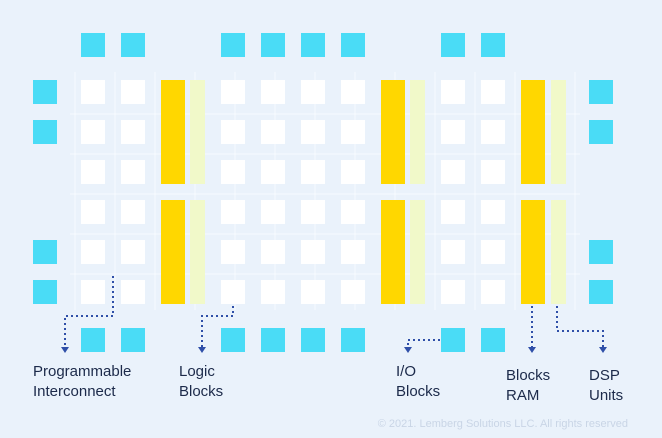 The height and width of the screenshot is (438, 662). Describe the element at coordinates (604, 375) in the screenshot. I see `label-line: DSP` at that location.